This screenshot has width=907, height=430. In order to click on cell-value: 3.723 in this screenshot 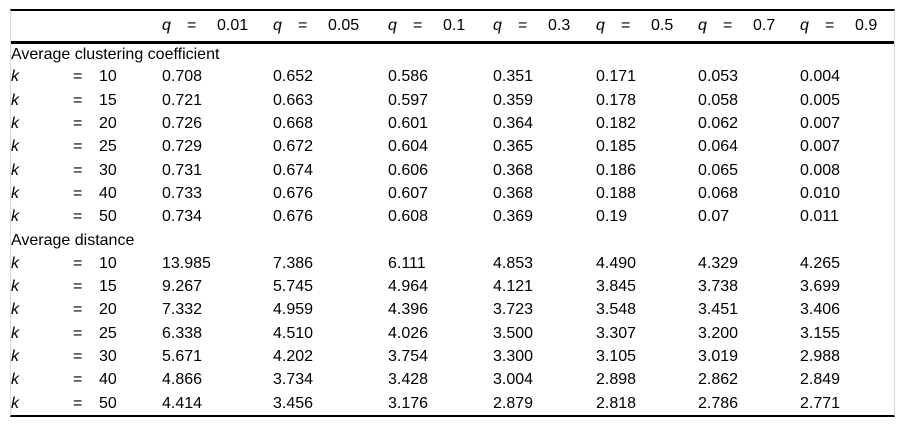, I will do `click(513, 310)`.